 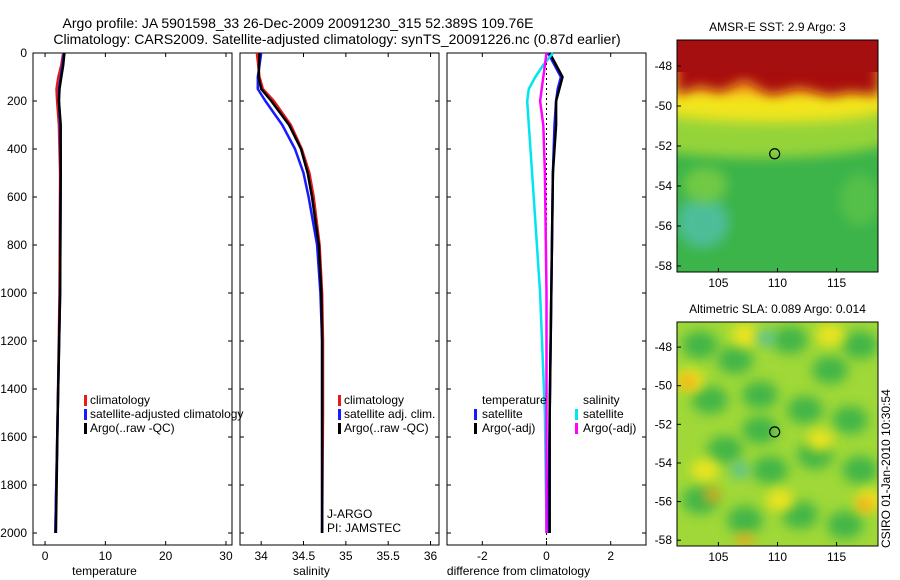 What do you see at coordinates (664, 424) in the screenshot?
I see `y-tick-label: -52` at bounding box center [664, 424].